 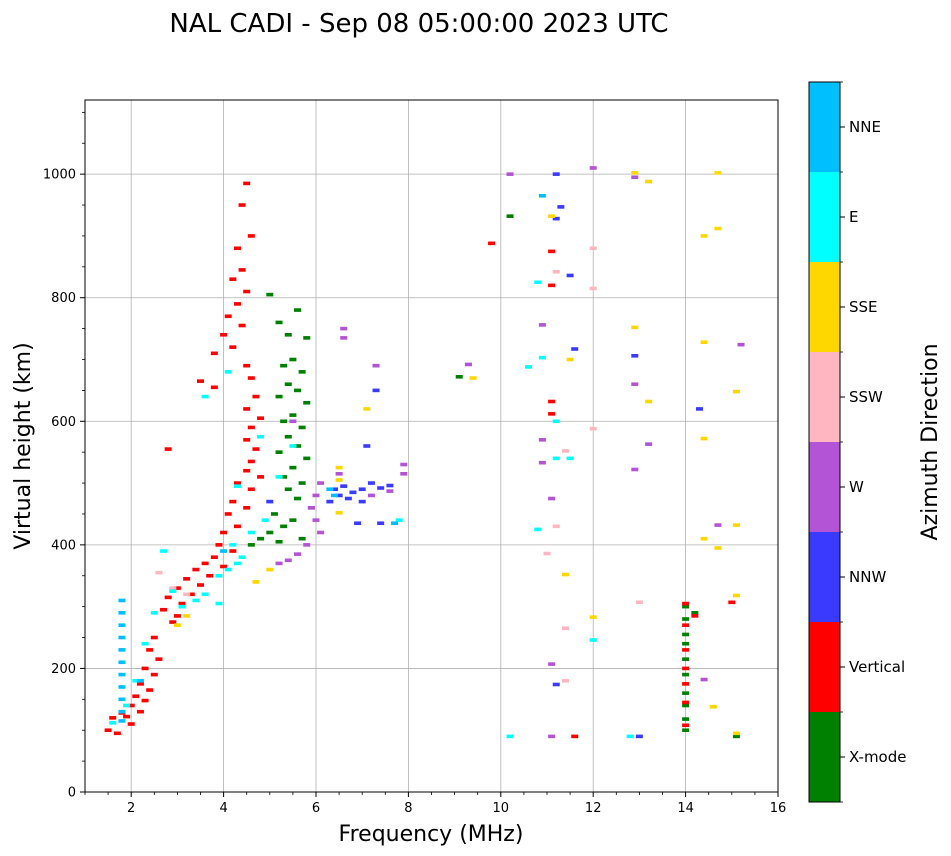 What do you see at coordinates (223, 808) in the screenshot?
I see `x-tick-label: 4` at bounding box center [223, 808].